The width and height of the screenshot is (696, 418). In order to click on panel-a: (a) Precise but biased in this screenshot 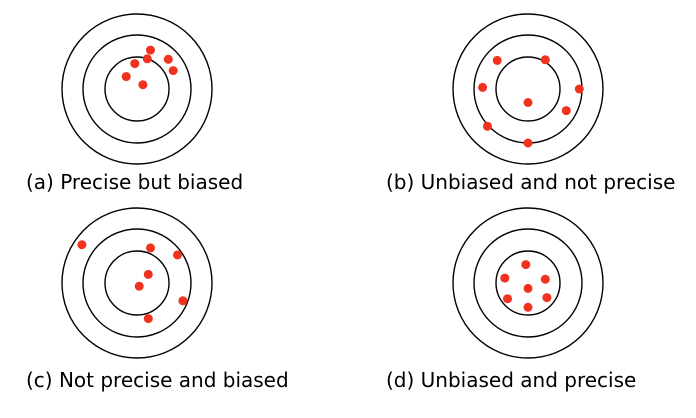, I will do `click(134, 103)`.